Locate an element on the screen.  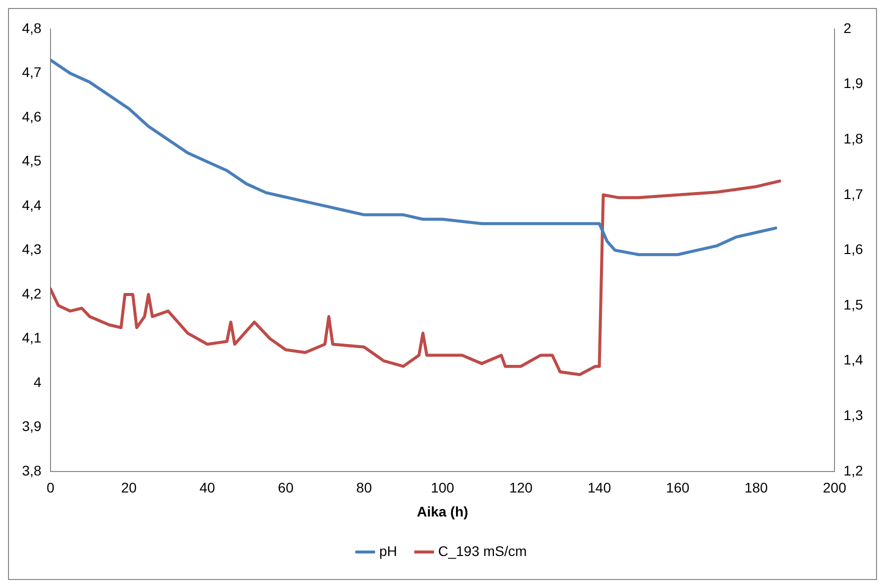
x-tick-label: 140 is located at coordinates (600, 488).